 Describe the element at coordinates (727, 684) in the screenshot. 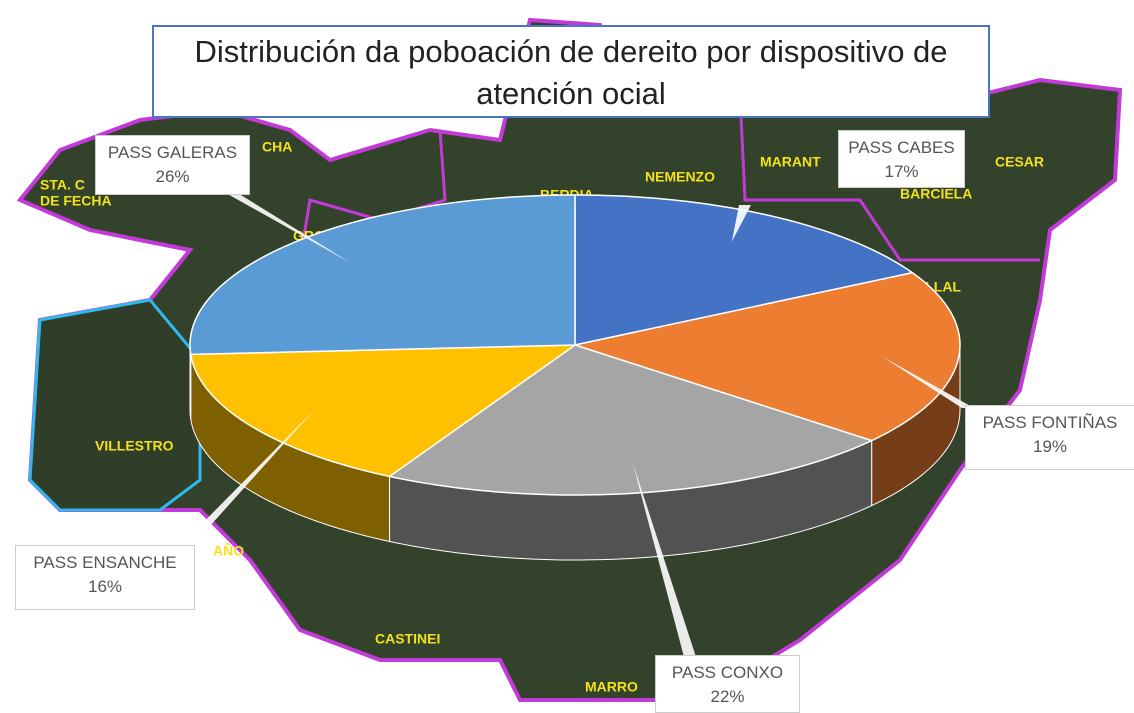

I see `data-label: PASS CONXO 22%` at that location.